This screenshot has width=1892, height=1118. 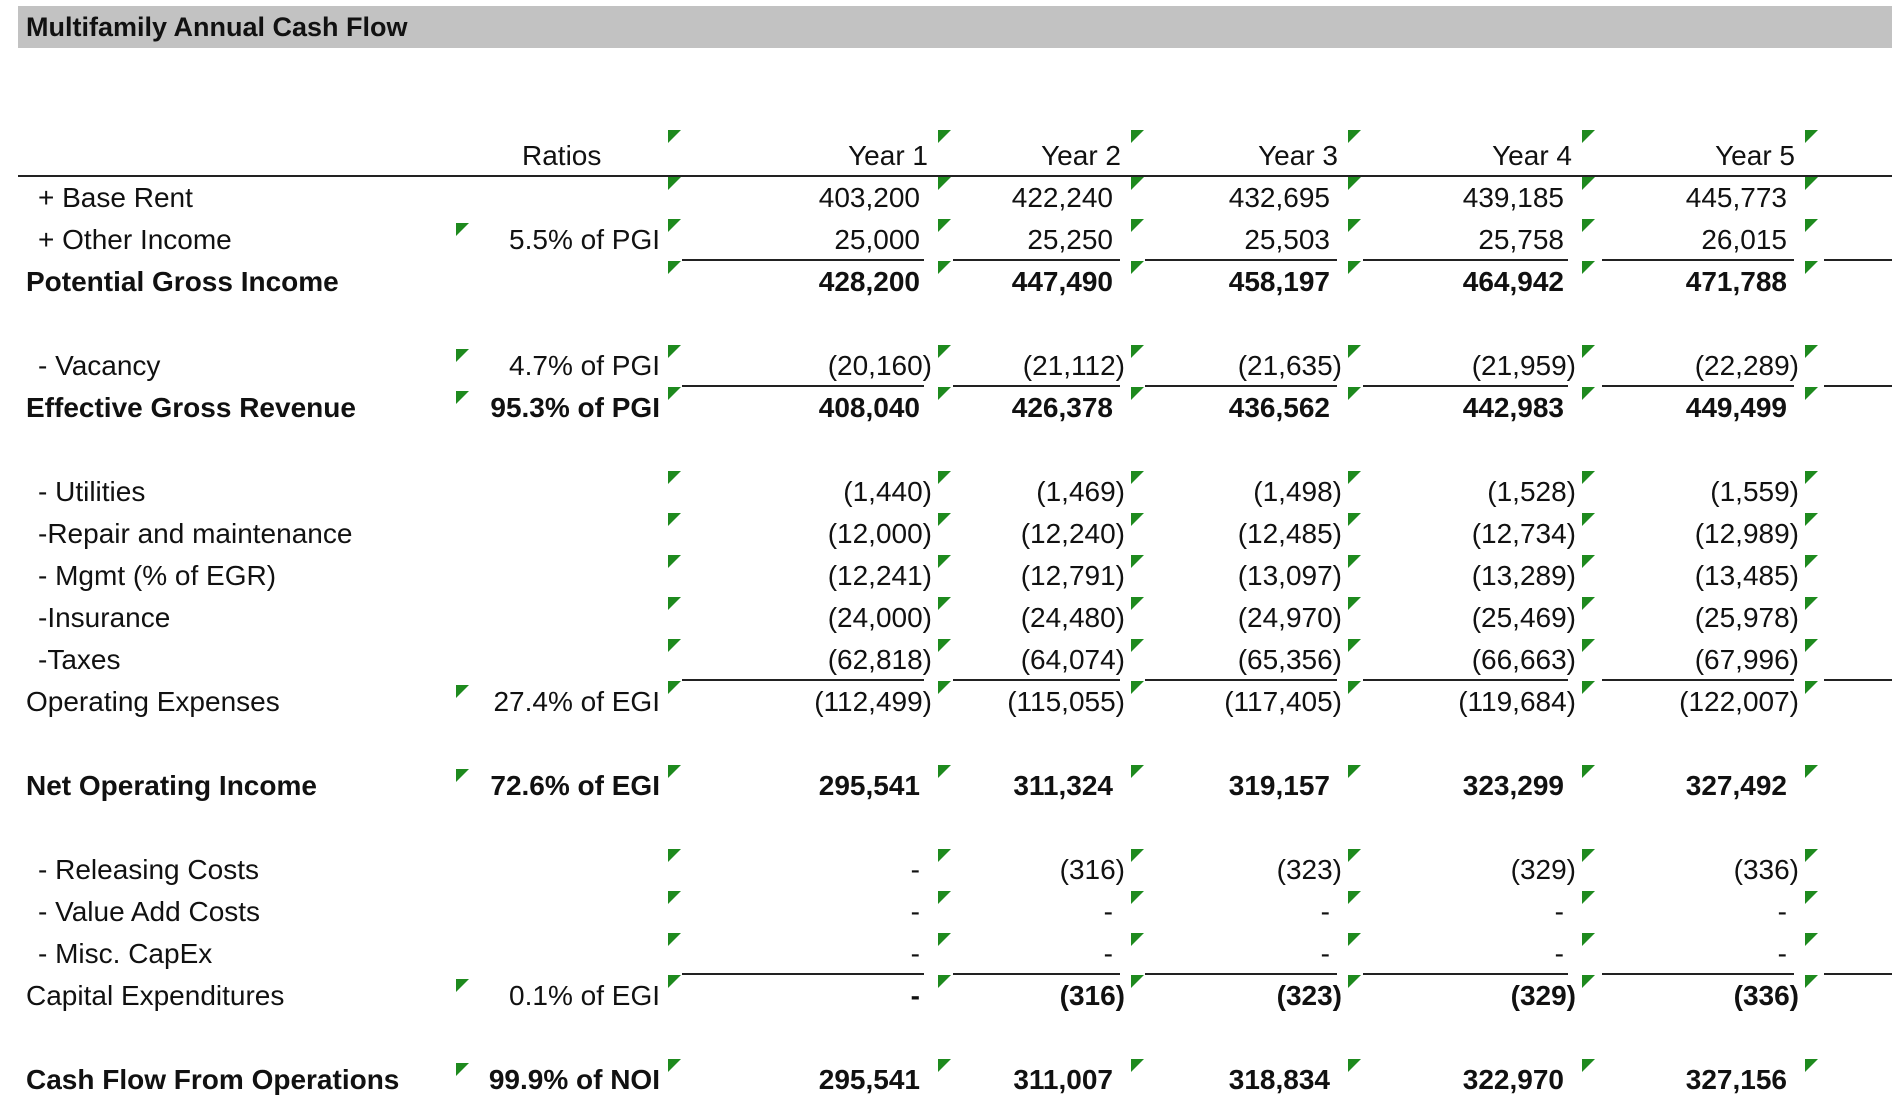 I want to click on value-year-4: (25,469), so click(x=1523, y=617).